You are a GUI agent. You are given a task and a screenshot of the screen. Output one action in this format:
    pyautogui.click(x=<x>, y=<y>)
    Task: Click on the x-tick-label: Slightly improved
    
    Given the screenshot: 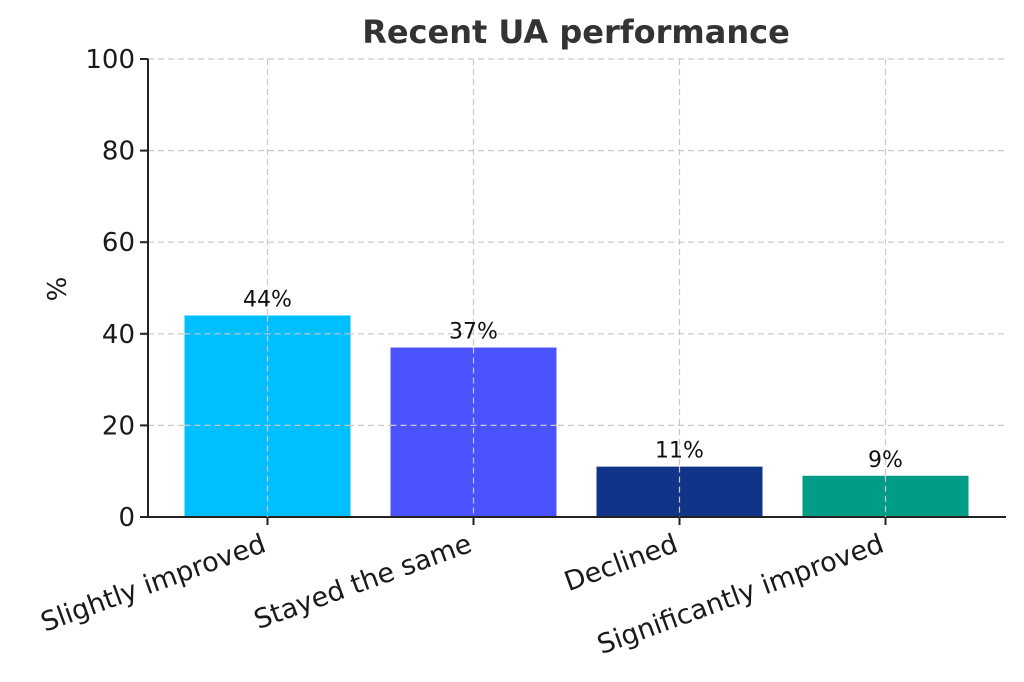 What is the action you would take?
    pyautogui.click(x=153, y=583)
    